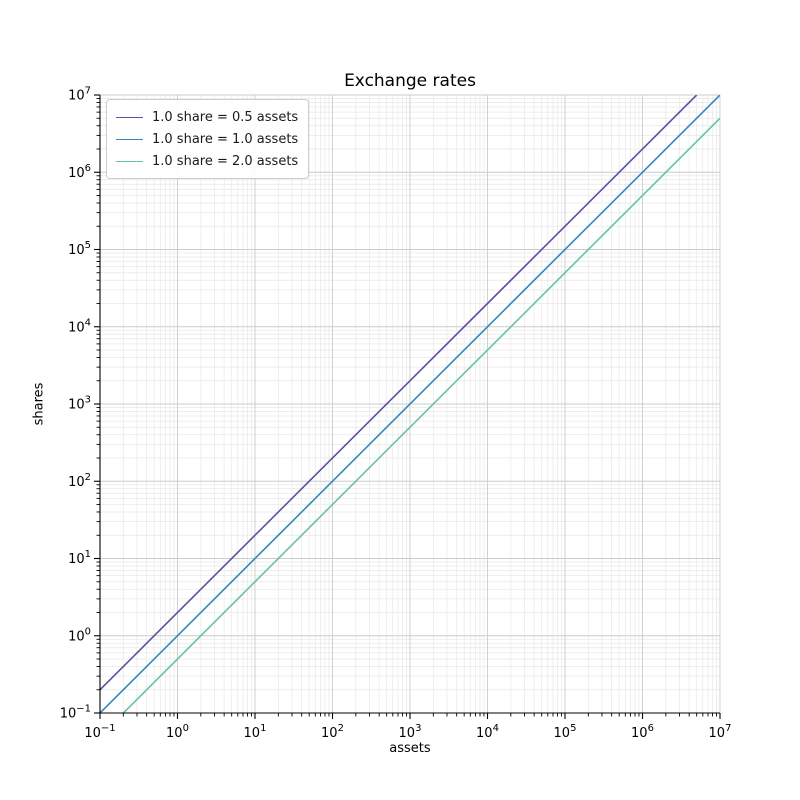 This screenshot has width=800, height=800. I want to click on x-tick-label: 10¹, so click(255, 732).